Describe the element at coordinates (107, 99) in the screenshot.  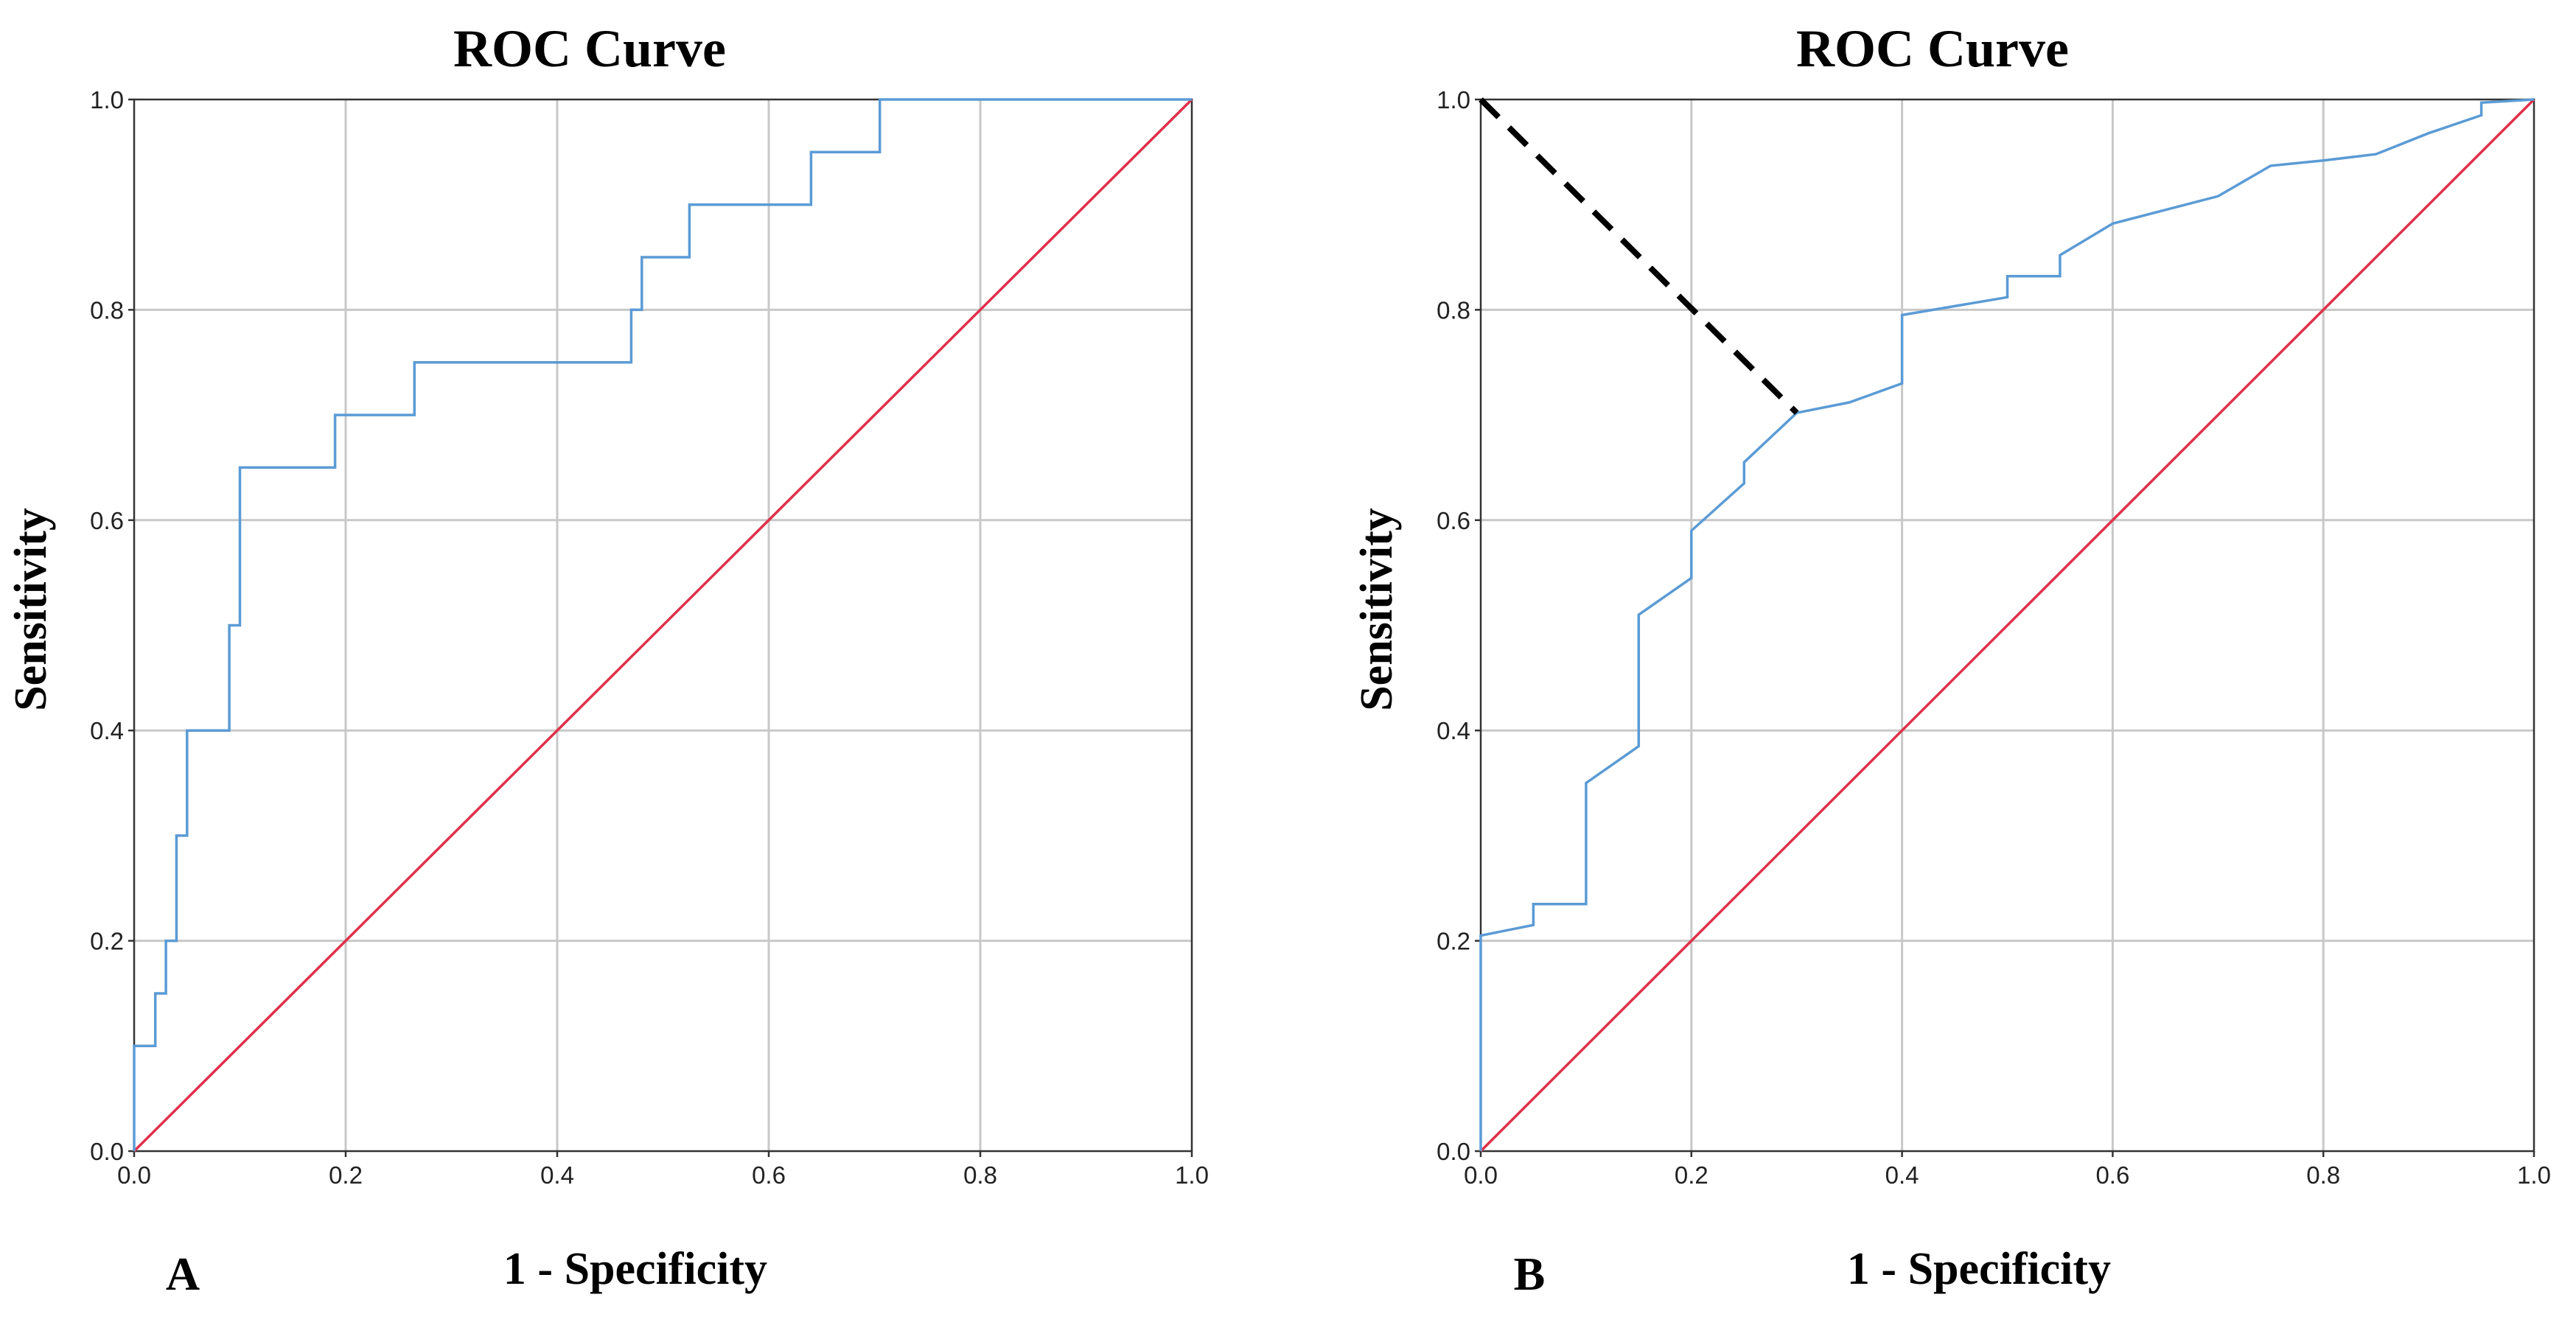
I see `panel-a-y-tick-label: 1.0` at that location.